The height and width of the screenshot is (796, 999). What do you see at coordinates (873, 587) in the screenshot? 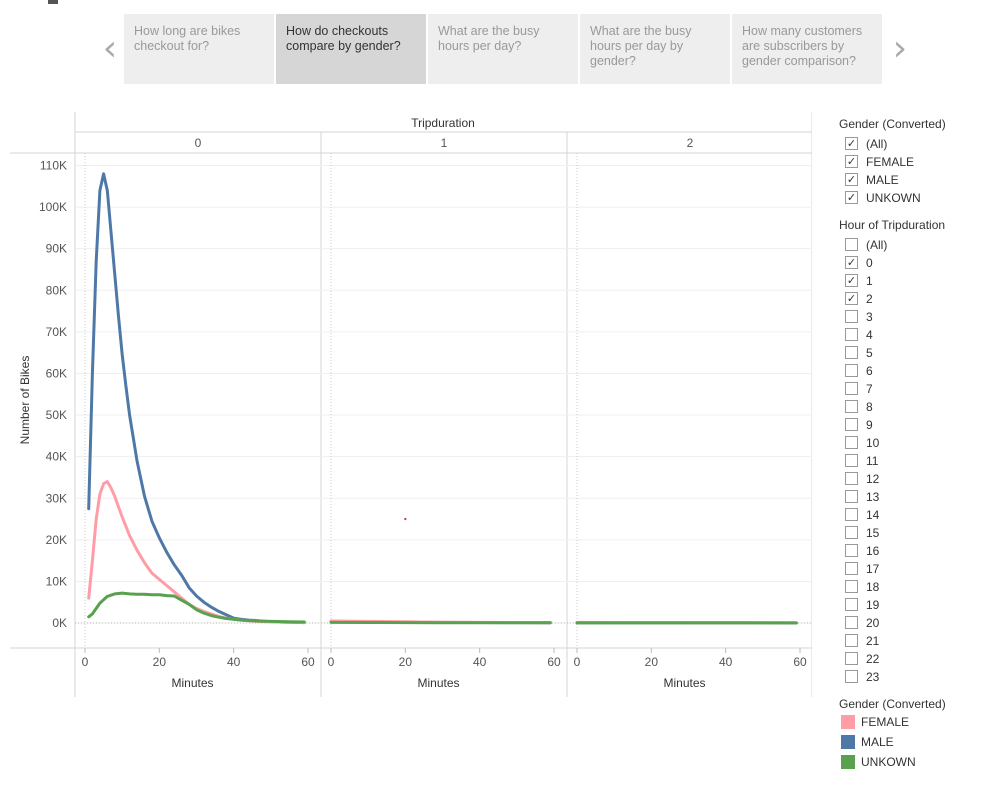
I see `filter-item-label: 18` at bounding box center [873, 587].